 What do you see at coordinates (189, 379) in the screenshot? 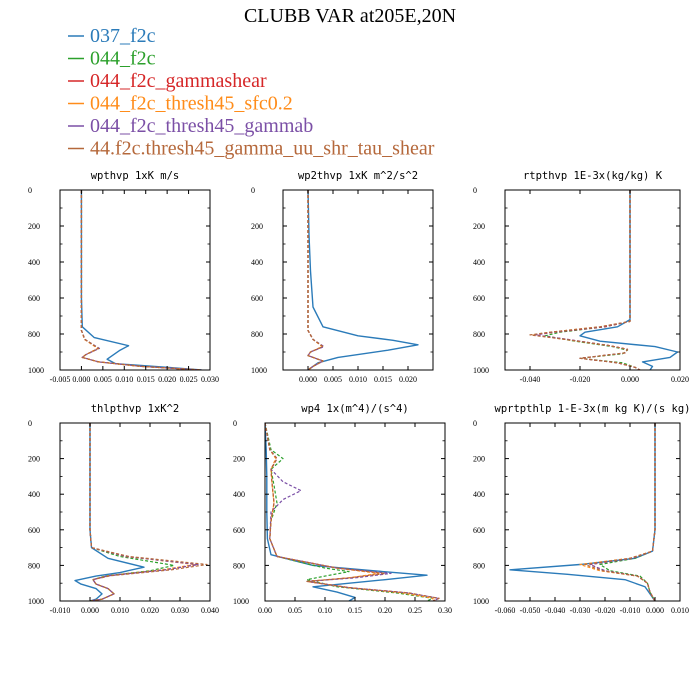
I see `x-tick-label: 0.025` at bounding box center [189, 379].